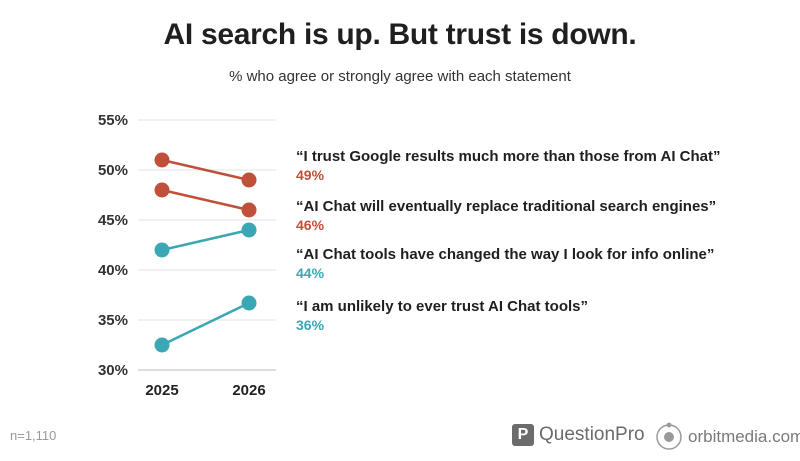  I want to click on series-value-label: 36%, so click(310, 325).